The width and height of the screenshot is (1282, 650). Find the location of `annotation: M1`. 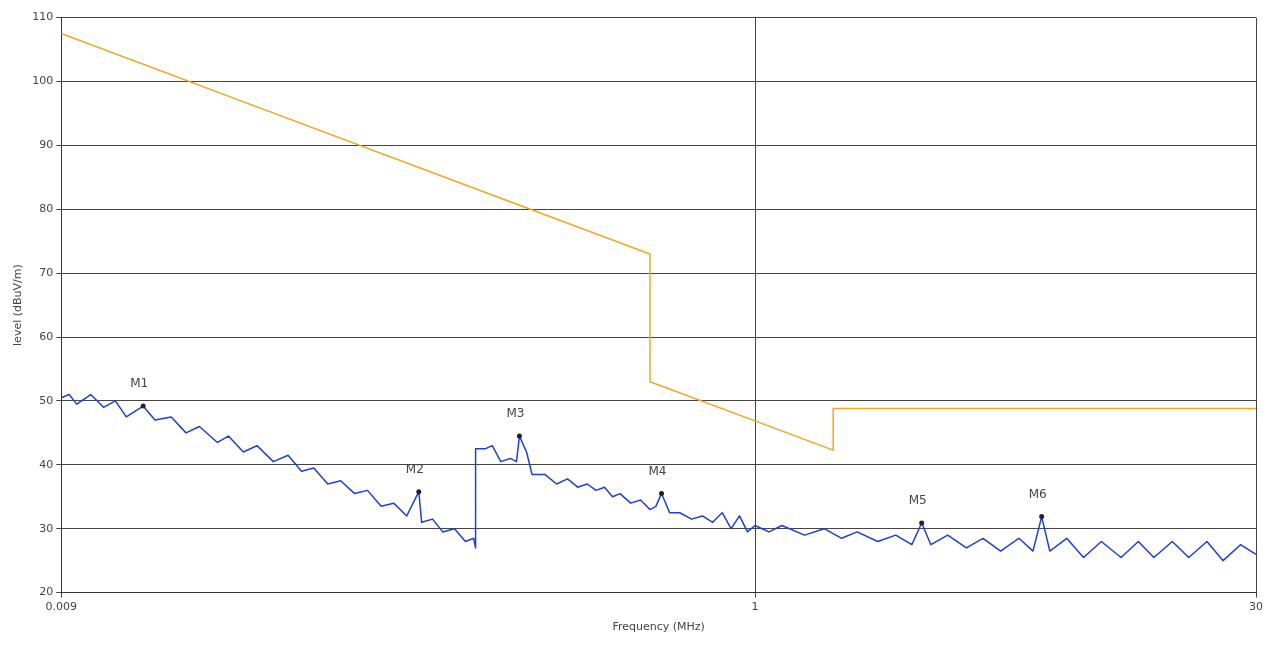

annotation: M1 is located at coordinates (139, 383).